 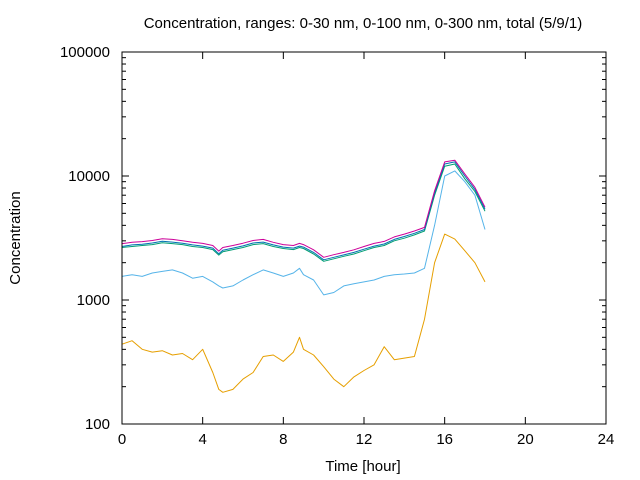 What do you see at coordinates (525, 439) in the screenshot?
I see `x-tick-label: 20` at bounding box center [525, 439].